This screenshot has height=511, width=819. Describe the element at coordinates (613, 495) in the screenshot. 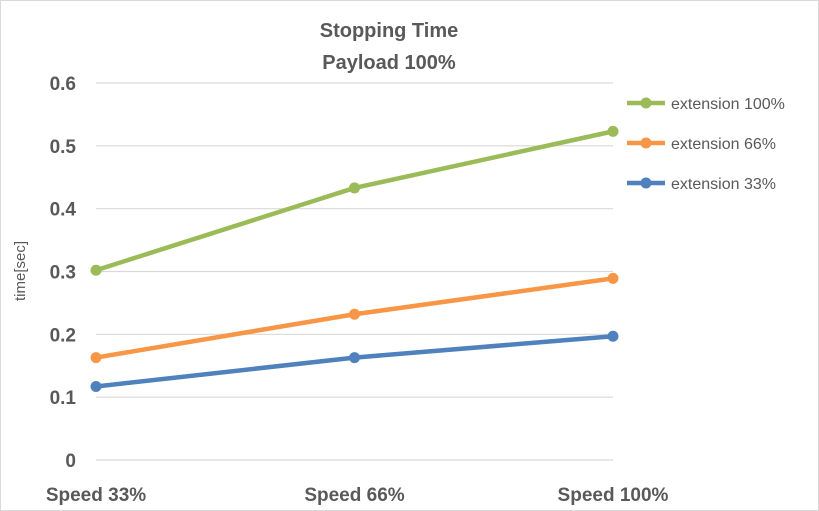

I see `x-tick-label: Speed 100%` at that location.